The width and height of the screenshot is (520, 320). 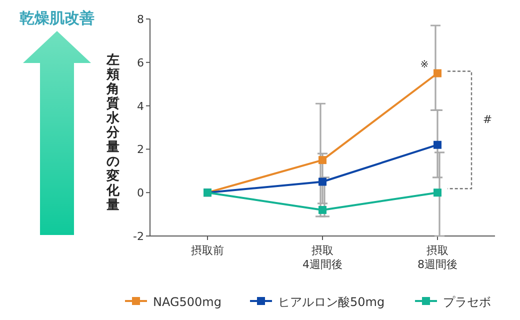 I want to click on y-tick-label: 8, so click(x=140, y=19).